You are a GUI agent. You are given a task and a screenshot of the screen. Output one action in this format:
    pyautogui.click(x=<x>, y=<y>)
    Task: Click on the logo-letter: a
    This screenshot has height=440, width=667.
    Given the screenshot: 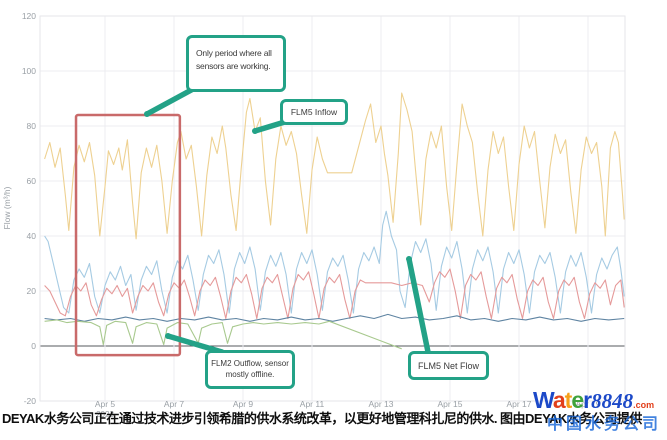 What is the action you would take?
    pyautogui.click(x=559, y=400)
    